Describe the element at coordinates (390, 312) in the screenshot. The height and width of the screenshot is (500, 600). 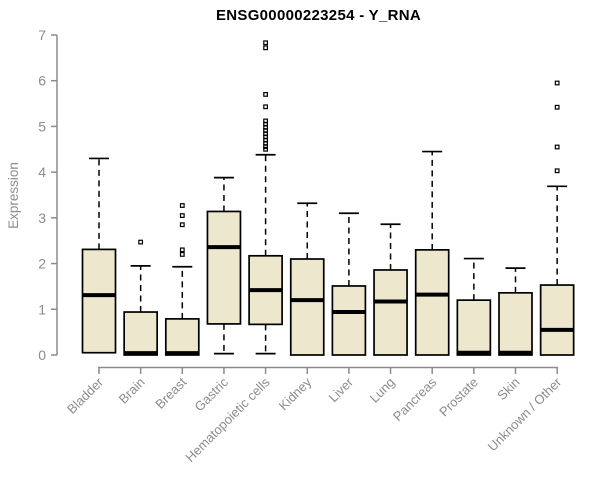
I see `box-lung` at that location.